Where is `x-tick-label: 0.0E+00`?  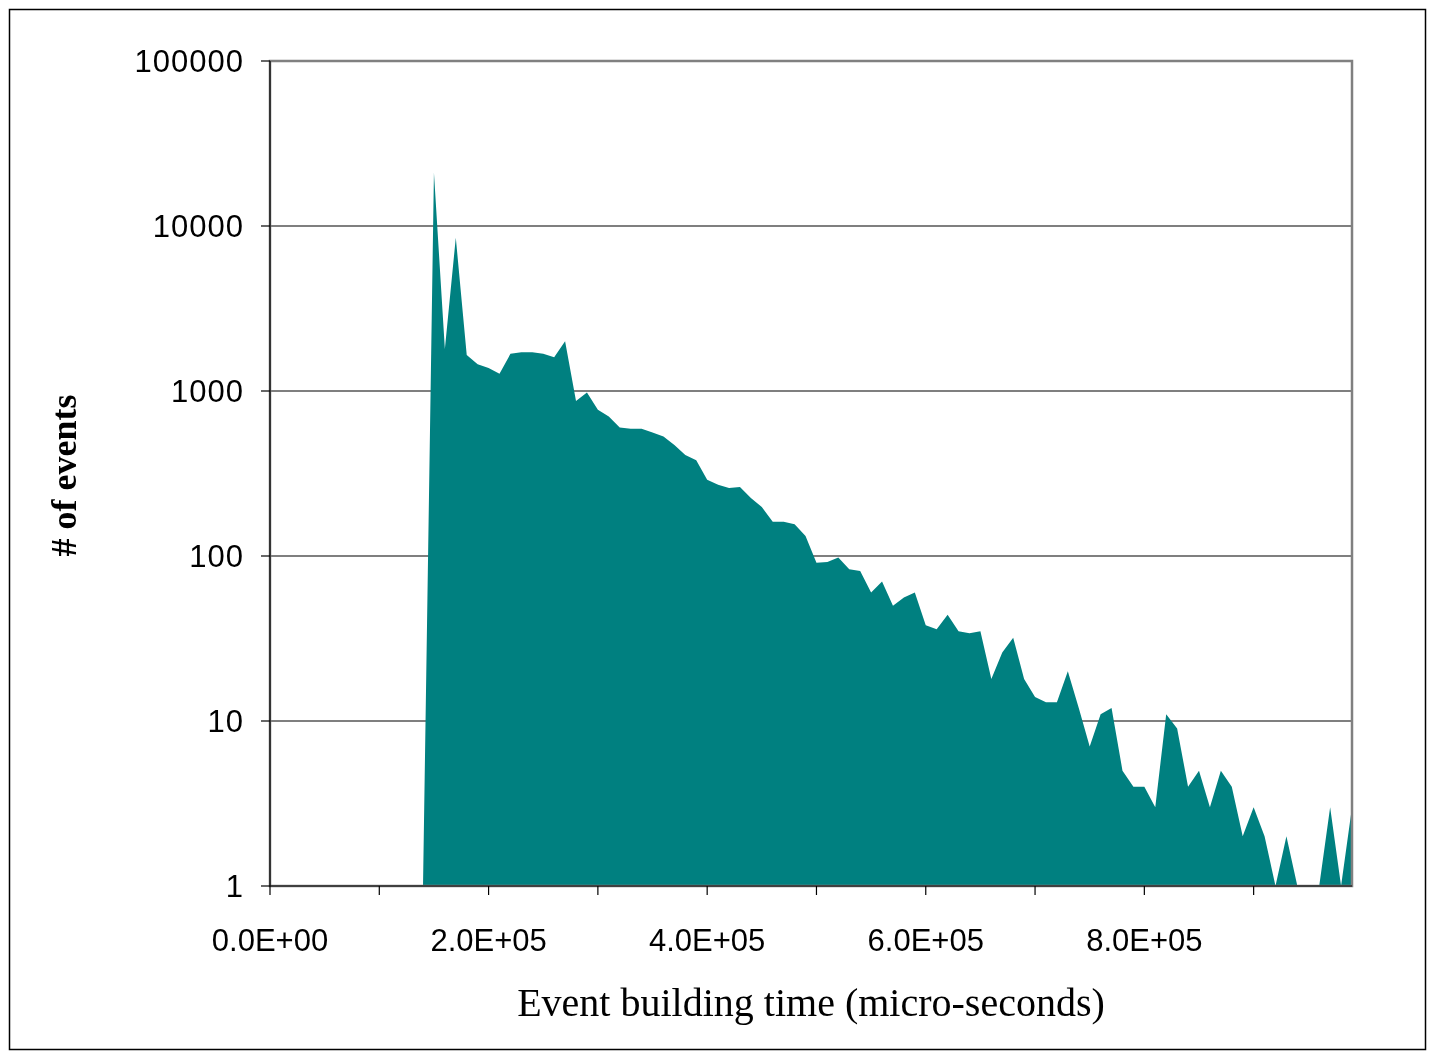
x-tick-label: 0.0E+00 is located at coordinates (270, 940).